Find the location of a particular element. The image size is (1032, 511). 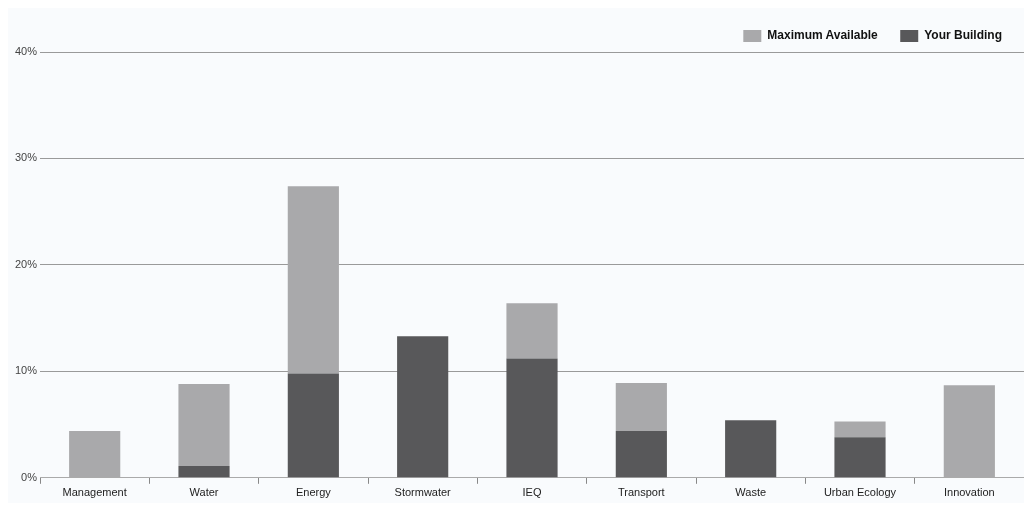

x-tick-label: Energy is located at coordinates (313, 492).